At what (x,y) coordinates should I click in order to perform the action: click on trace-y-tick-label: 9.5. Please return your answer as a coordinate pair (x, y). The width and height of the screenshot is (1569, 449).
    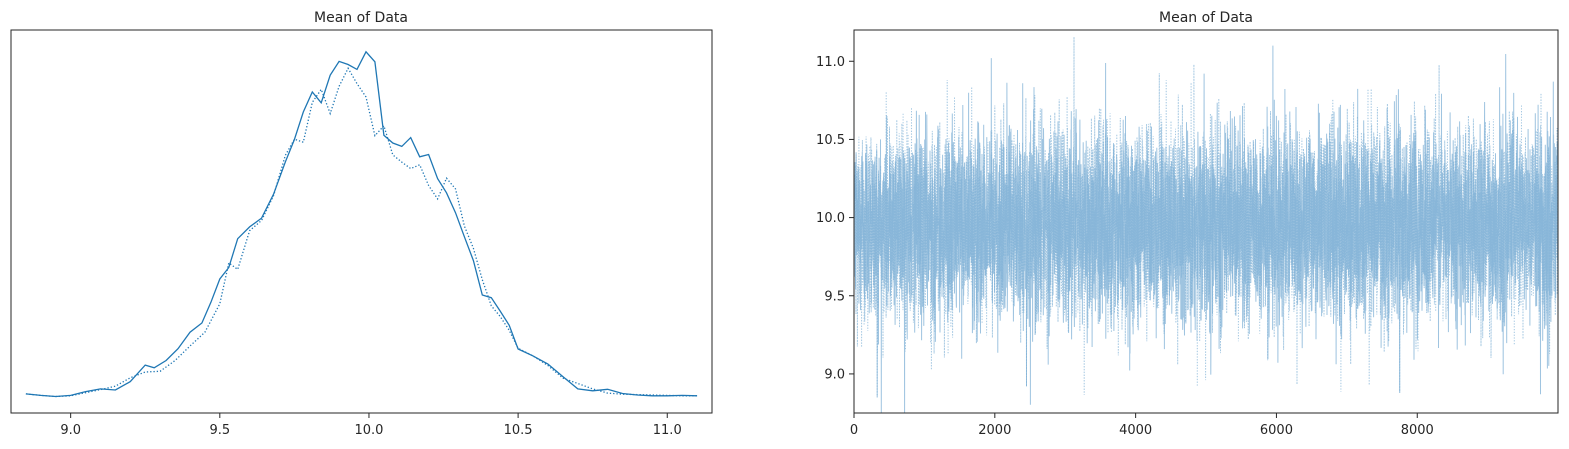
    Looking at the image, I should click on (834, 296).